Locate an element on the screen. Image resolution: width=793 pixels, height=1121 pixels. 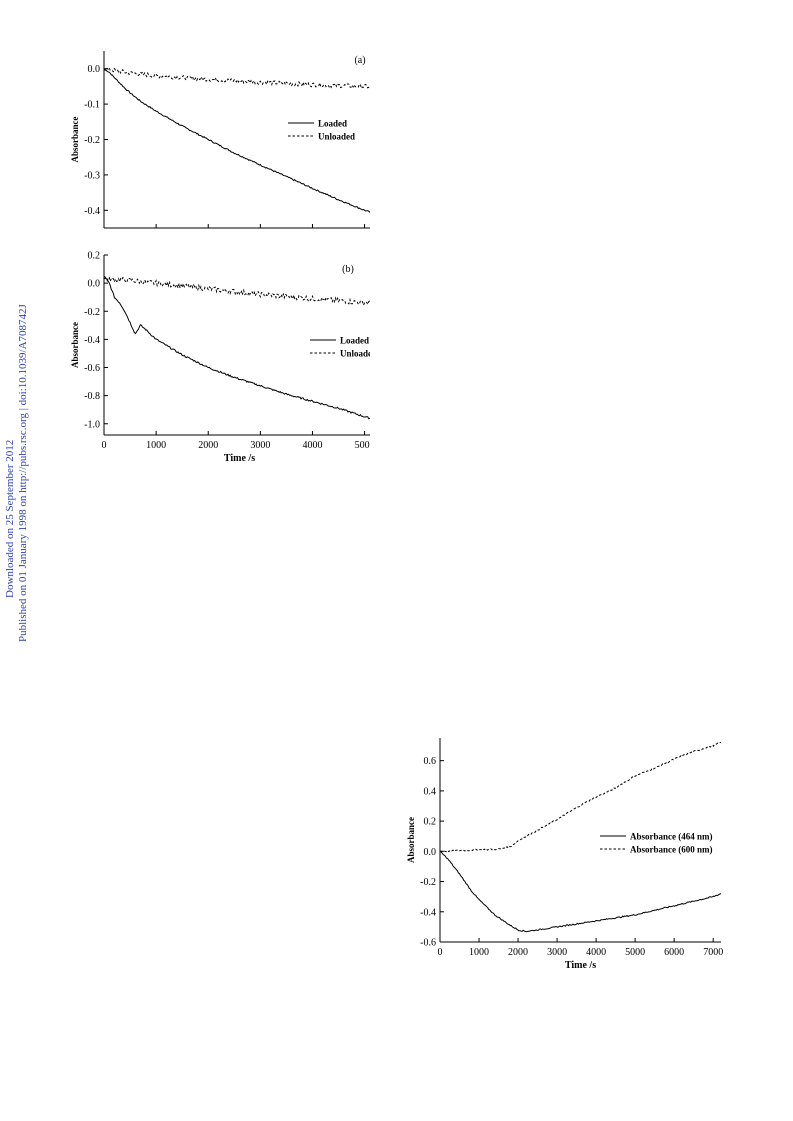
y-tick-label: -0.1 is located at coordinates (92, 105).